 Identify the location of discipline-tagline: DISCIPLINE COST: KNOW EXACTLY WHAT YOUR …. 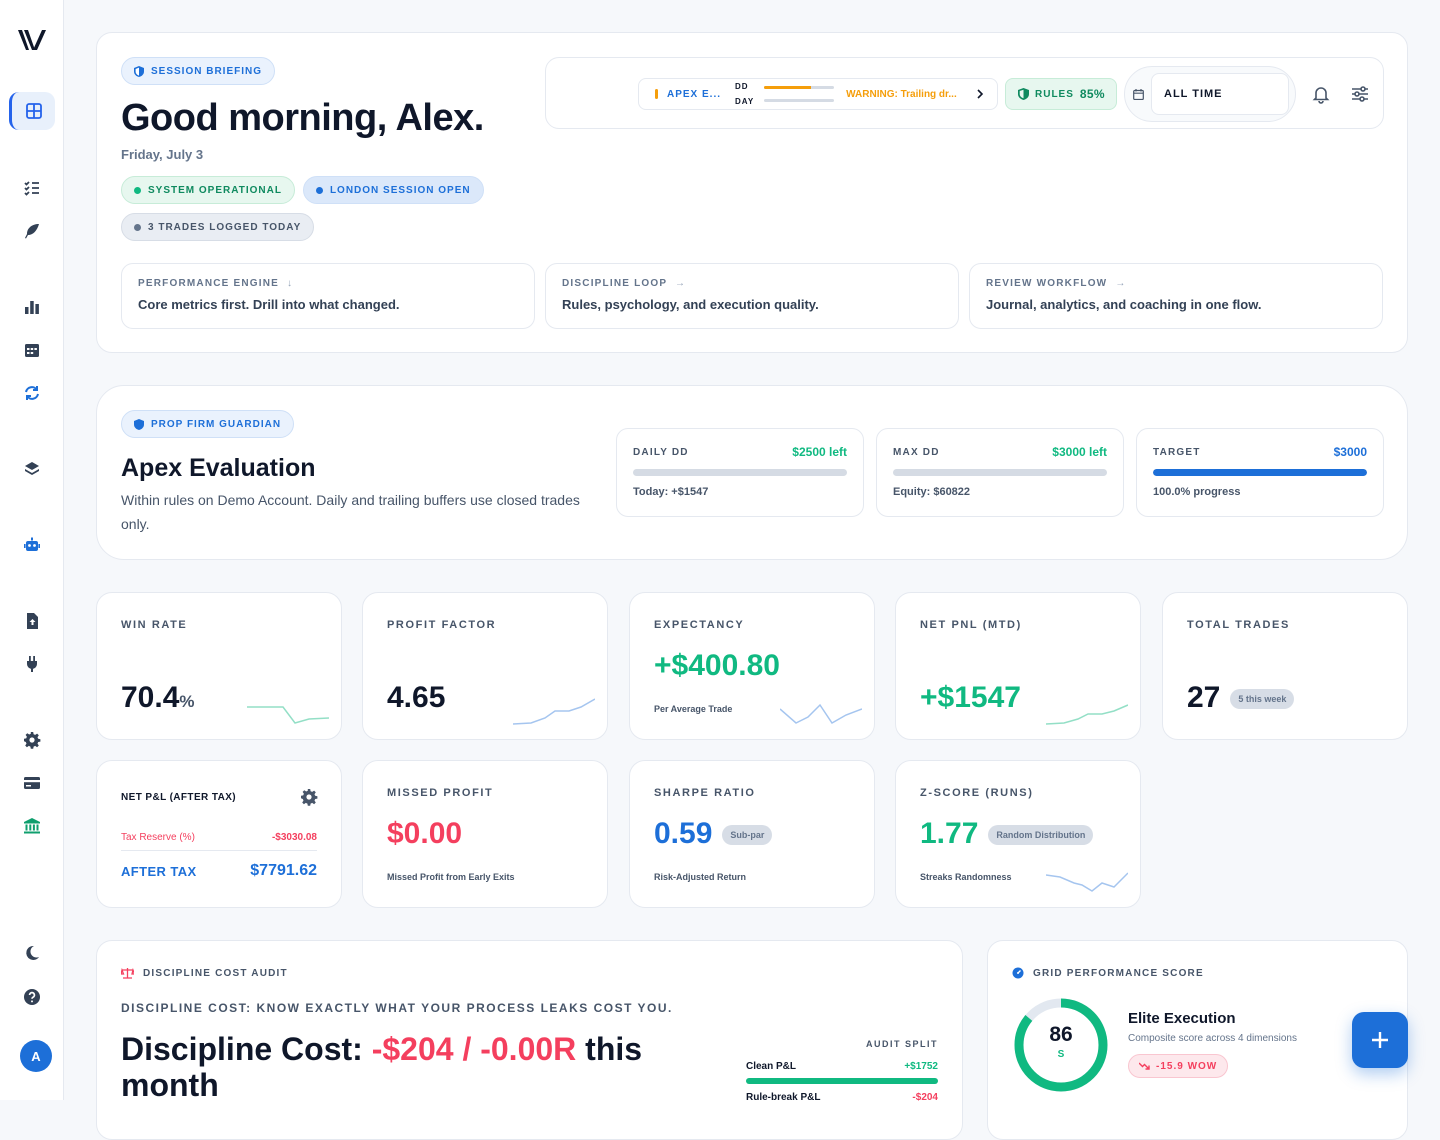
(397, 1008).